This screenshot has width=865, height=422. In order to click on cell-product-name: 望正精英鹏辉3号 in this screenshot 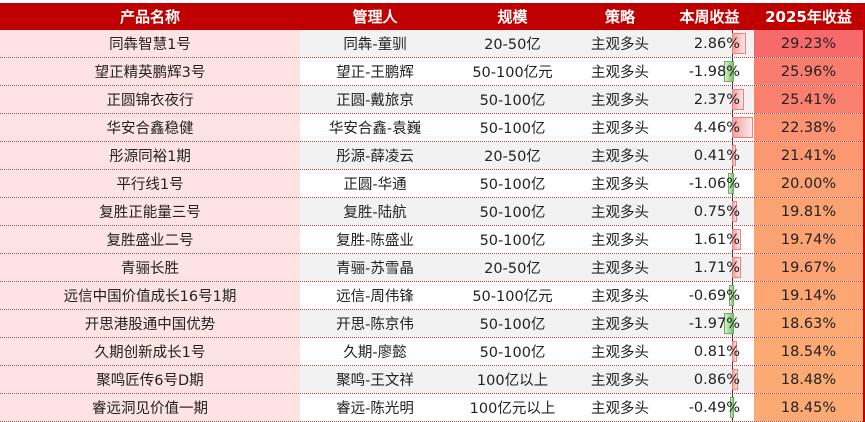, I will do `click(150, 71)`.